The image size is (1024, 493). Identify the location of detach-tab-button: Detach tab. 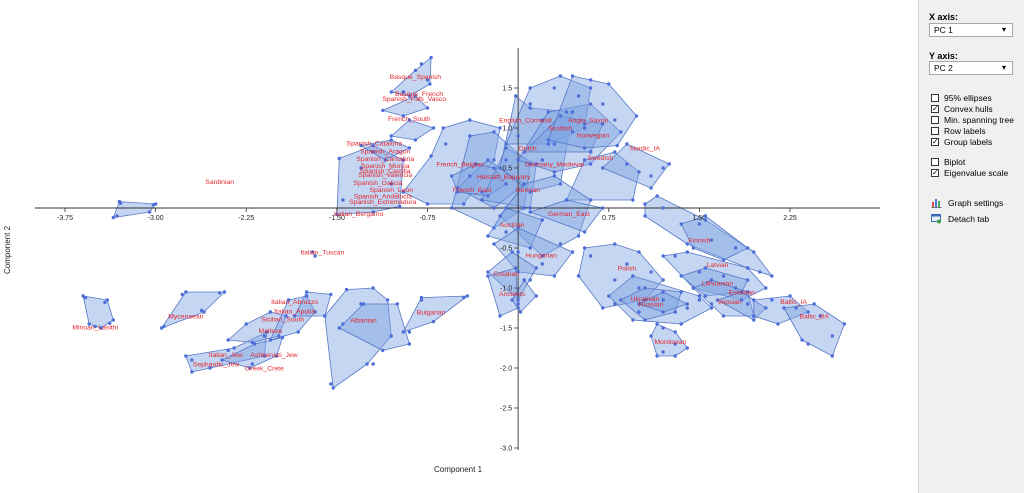
(960, 218).